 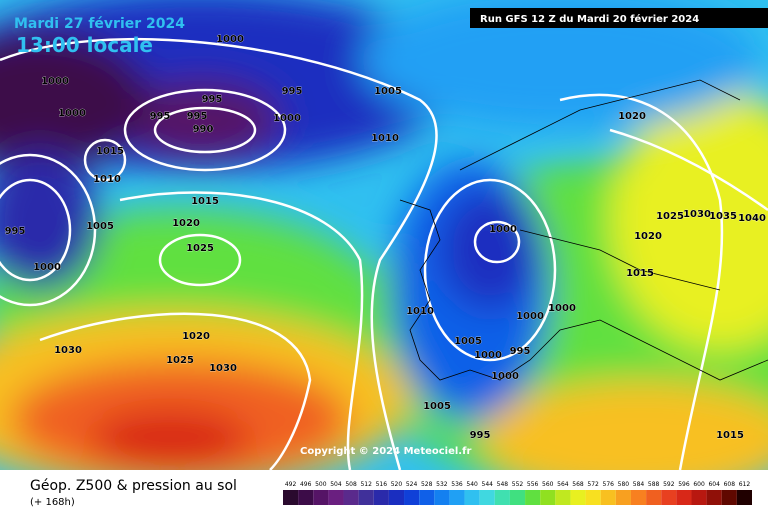 I want to click on colorbar-label: 576, so click(x=609, y=484).